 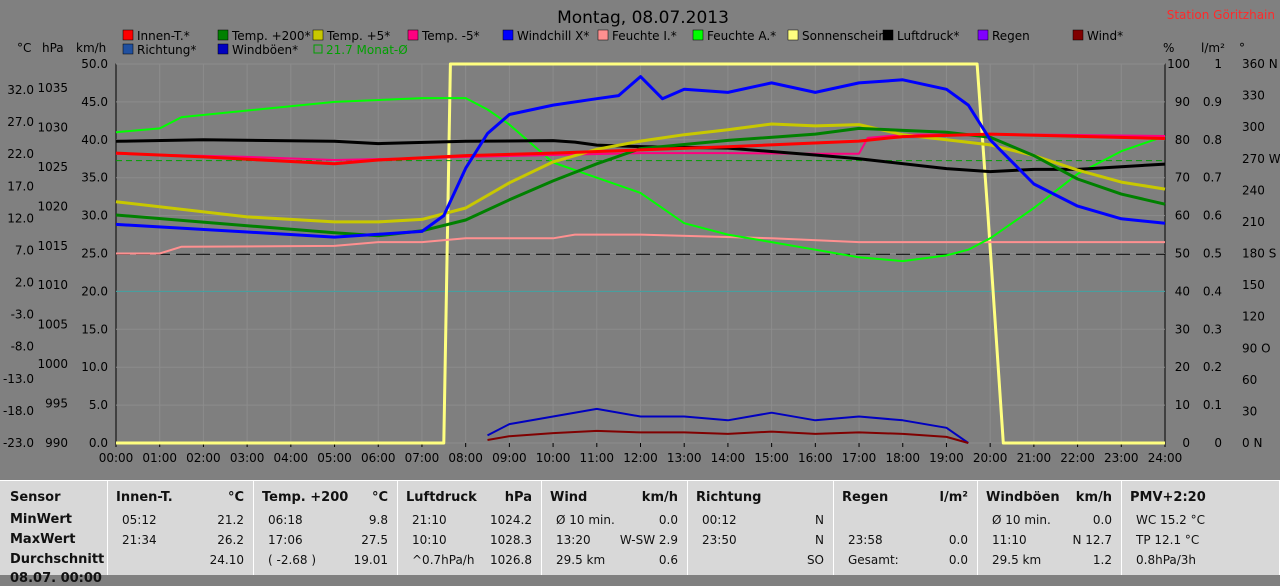 What do you see at coordinates (640, 458) in the screenshot?
I see `tick-label: 12:00` at bounding box center [640, 458].